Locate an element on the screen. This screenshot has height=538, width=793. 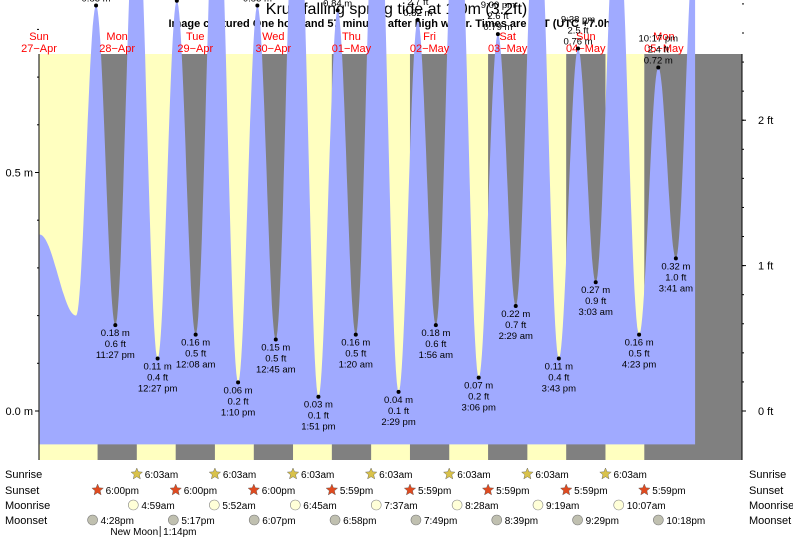
low-tide-marker: 0.22 m0.7 ft2:29 am is located at coordinates (516, 323).